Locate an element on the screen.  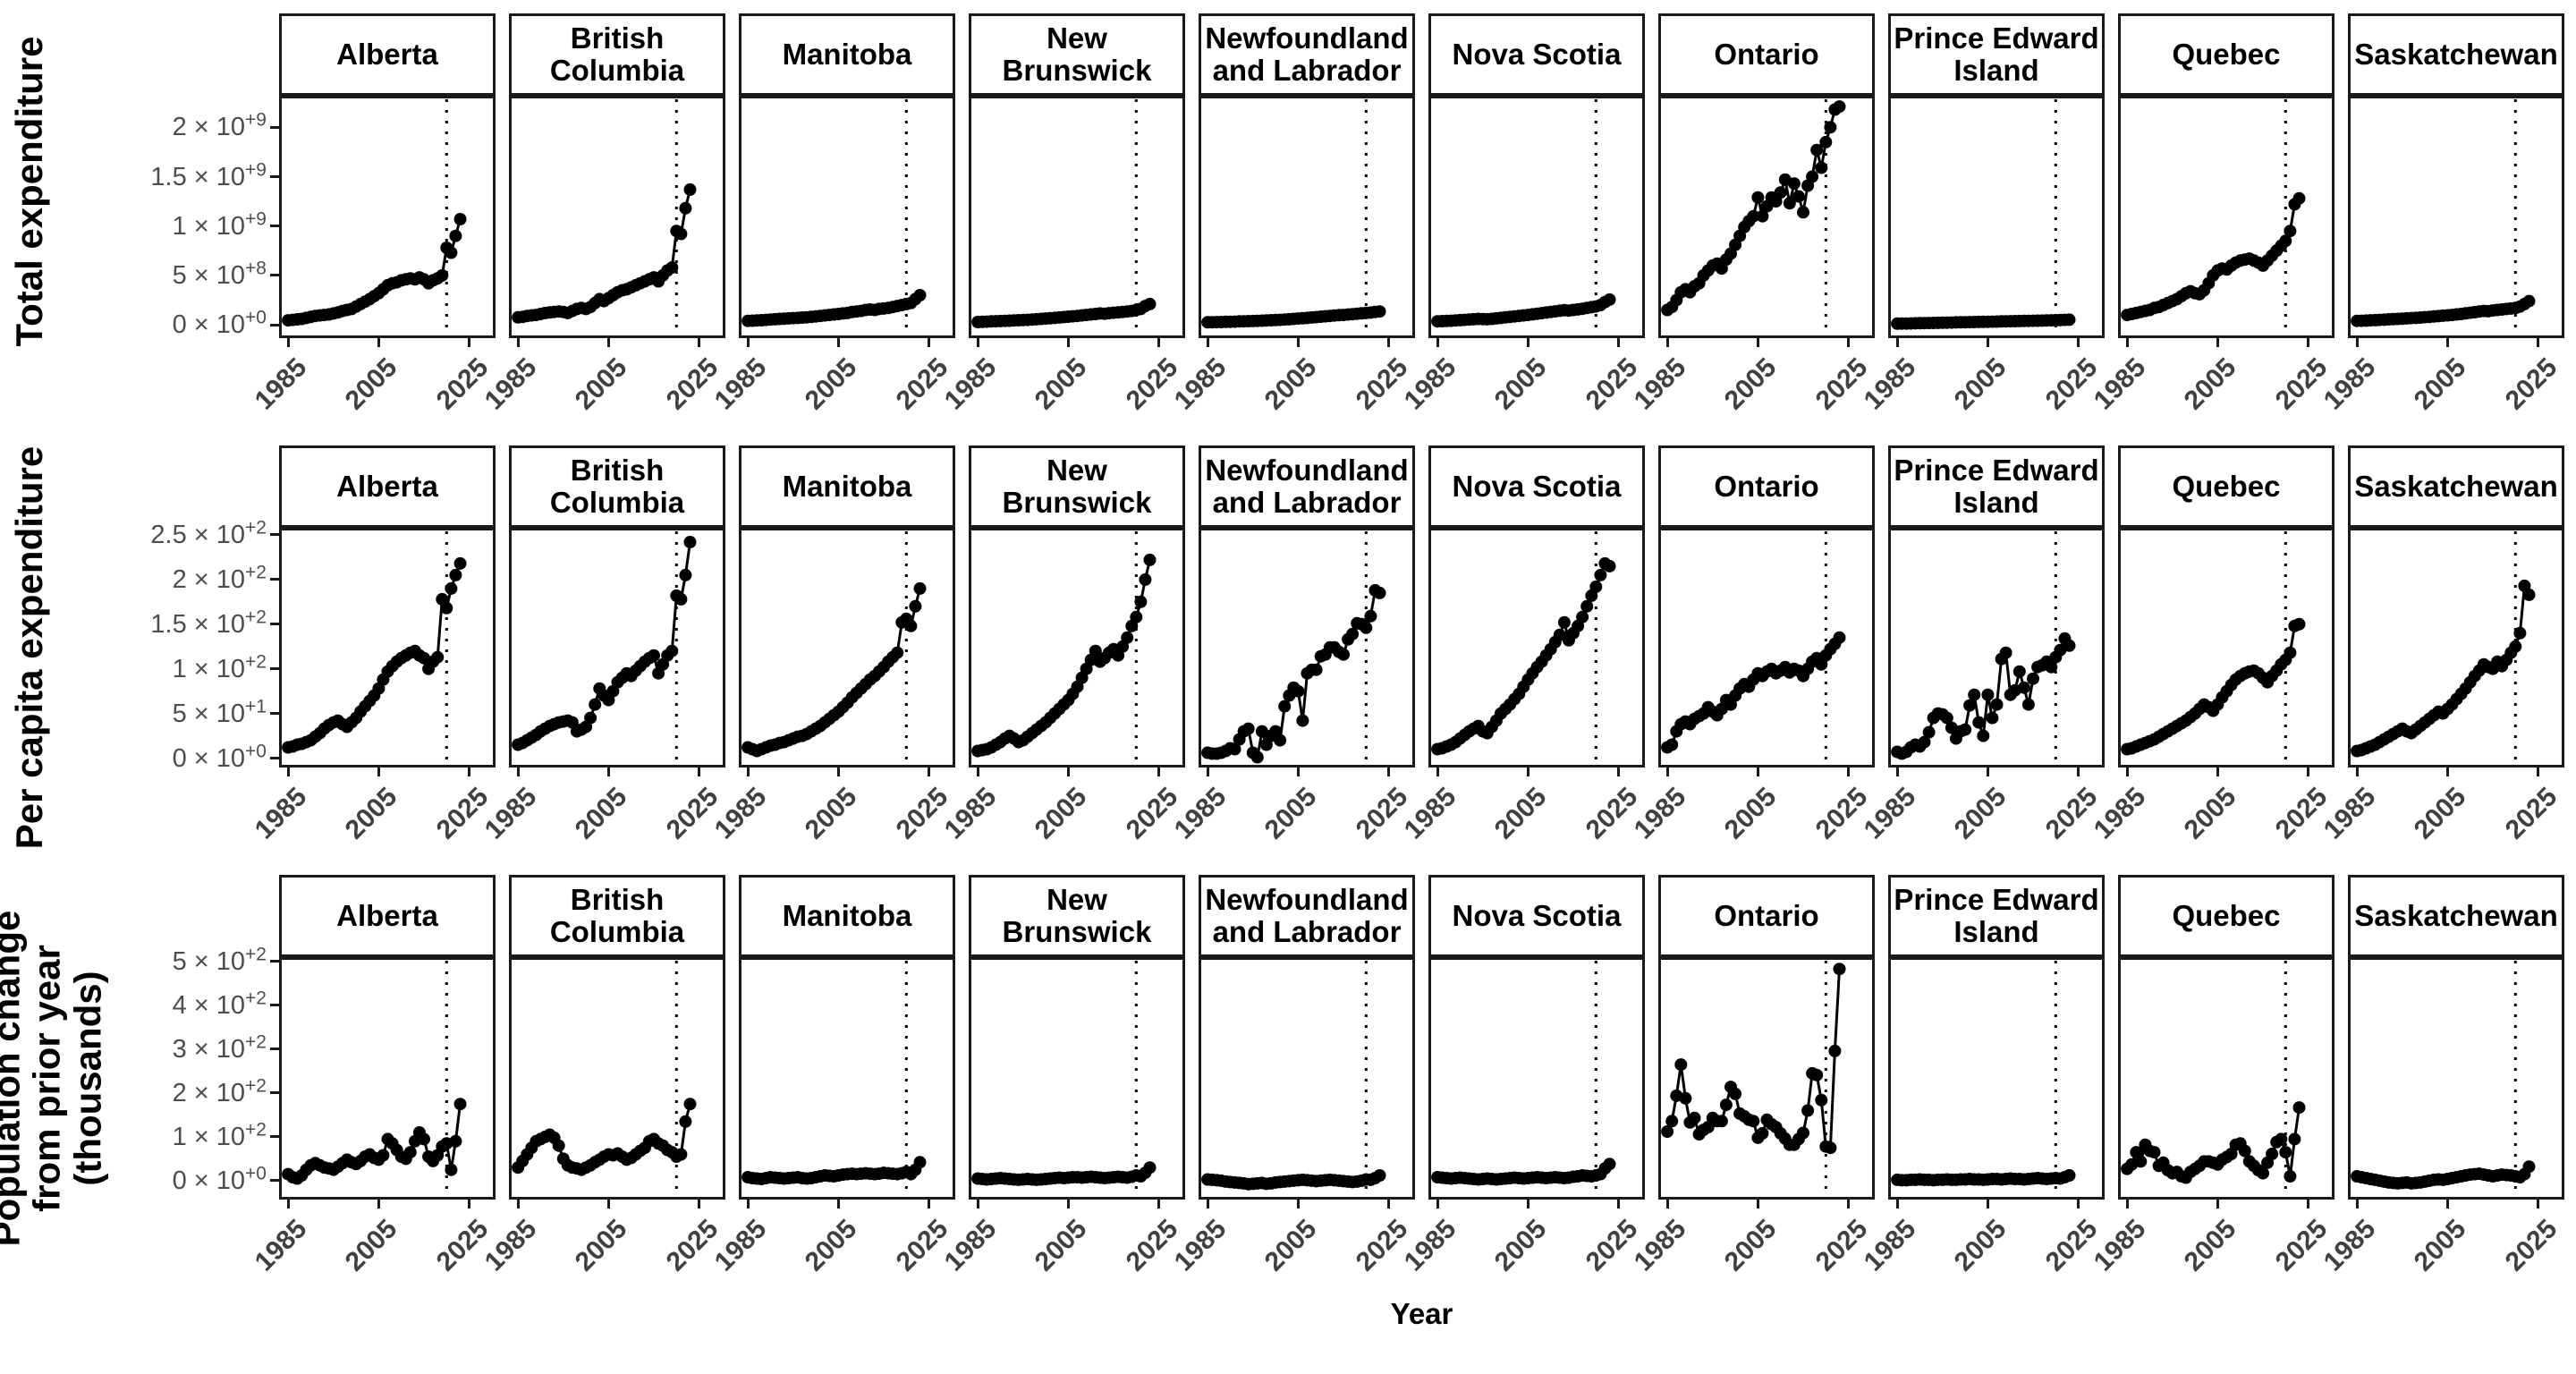
y-tick-exponent: +2 is located at coordinates (256, 1042).